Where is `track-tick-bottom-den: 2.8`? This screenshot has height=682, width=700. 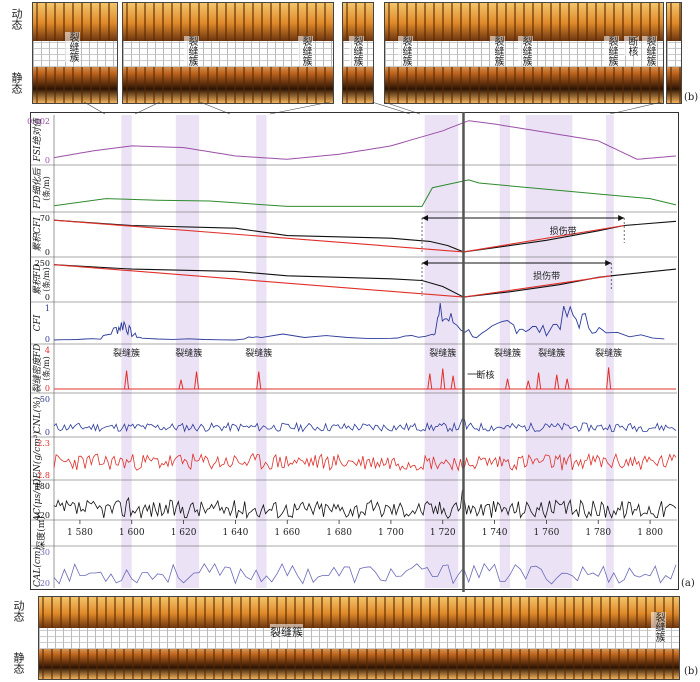
track-tick-bottom-den: 2.8 is located at coordinates (43, 475).